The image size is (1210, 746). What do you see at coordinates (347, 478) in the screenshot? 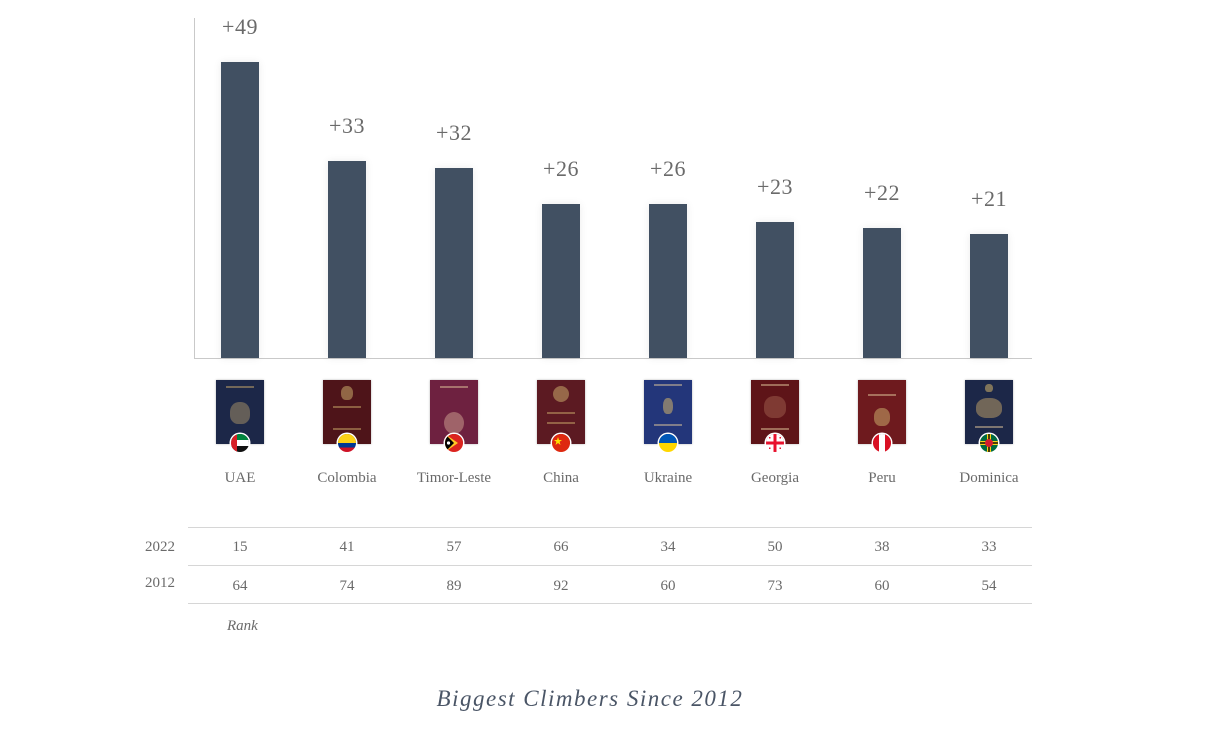
I see `country-label: Colombia` at bounding box center [347, 478].